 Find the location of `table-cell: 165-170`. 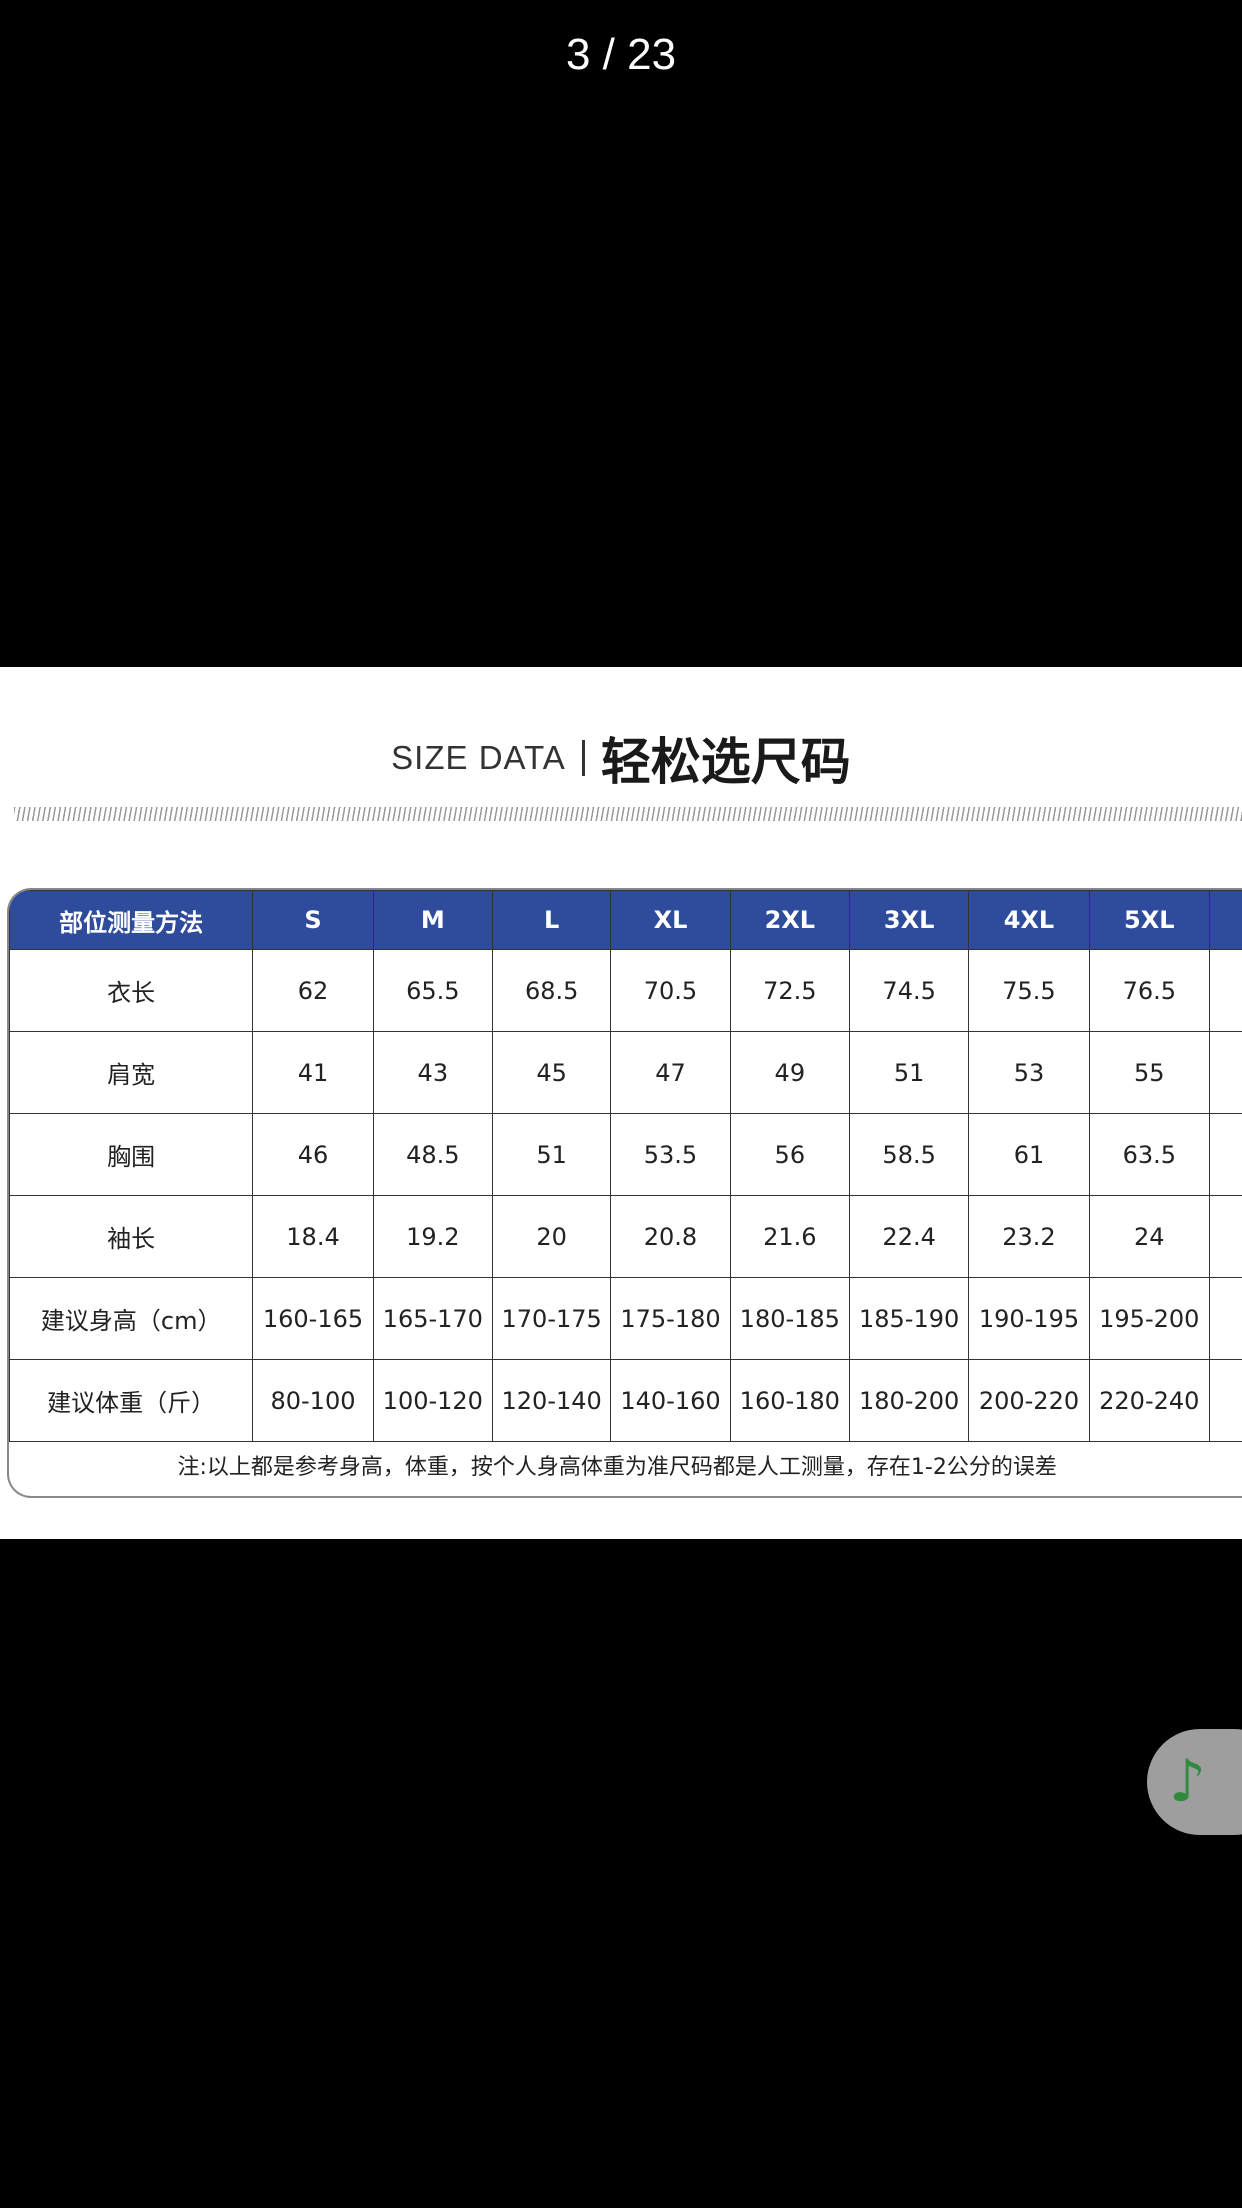

table-cell: 165-170 is located at coordinates (432, 1318).